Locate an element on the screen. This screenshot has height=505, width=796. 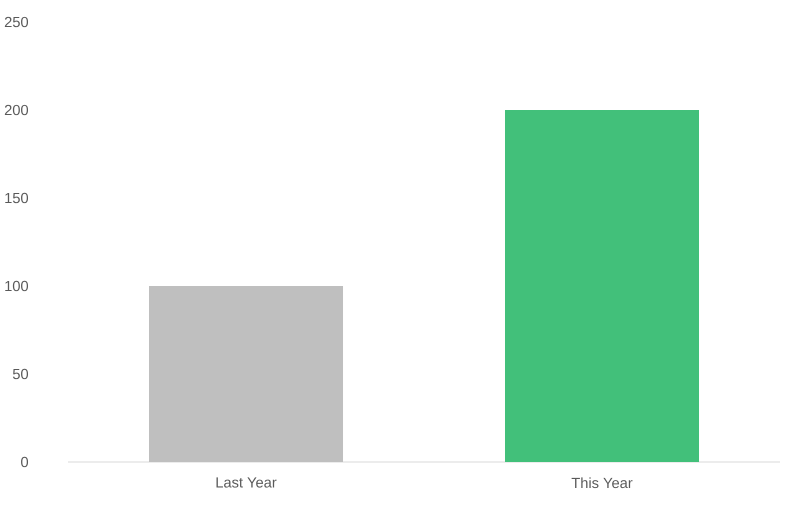
x-tick-label: Last Year is located at coordinates (246, 482).